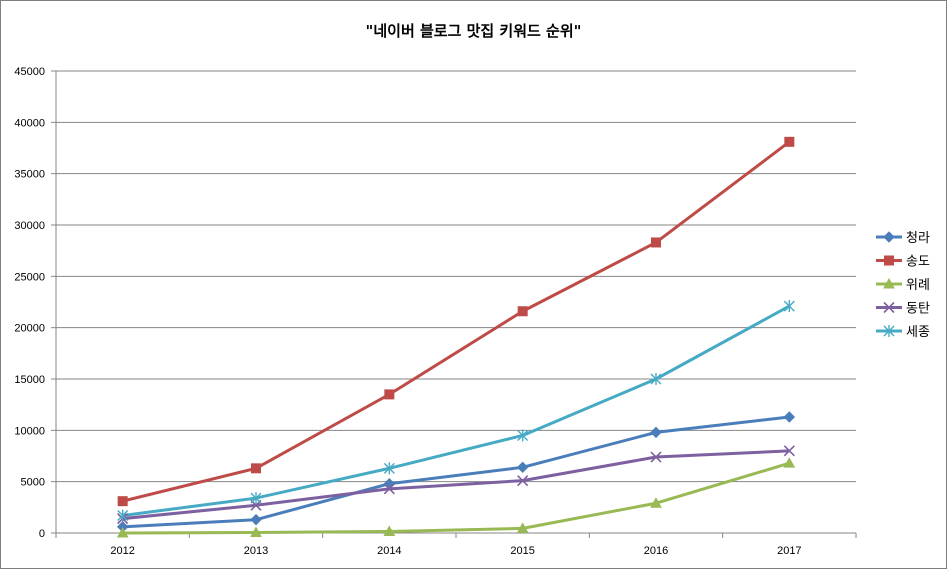 The height and width of the screenshot is (569, 947). Describe the element at coordinates (918, 285) in the screenshot. I see `legend-label: 위례` at that location.